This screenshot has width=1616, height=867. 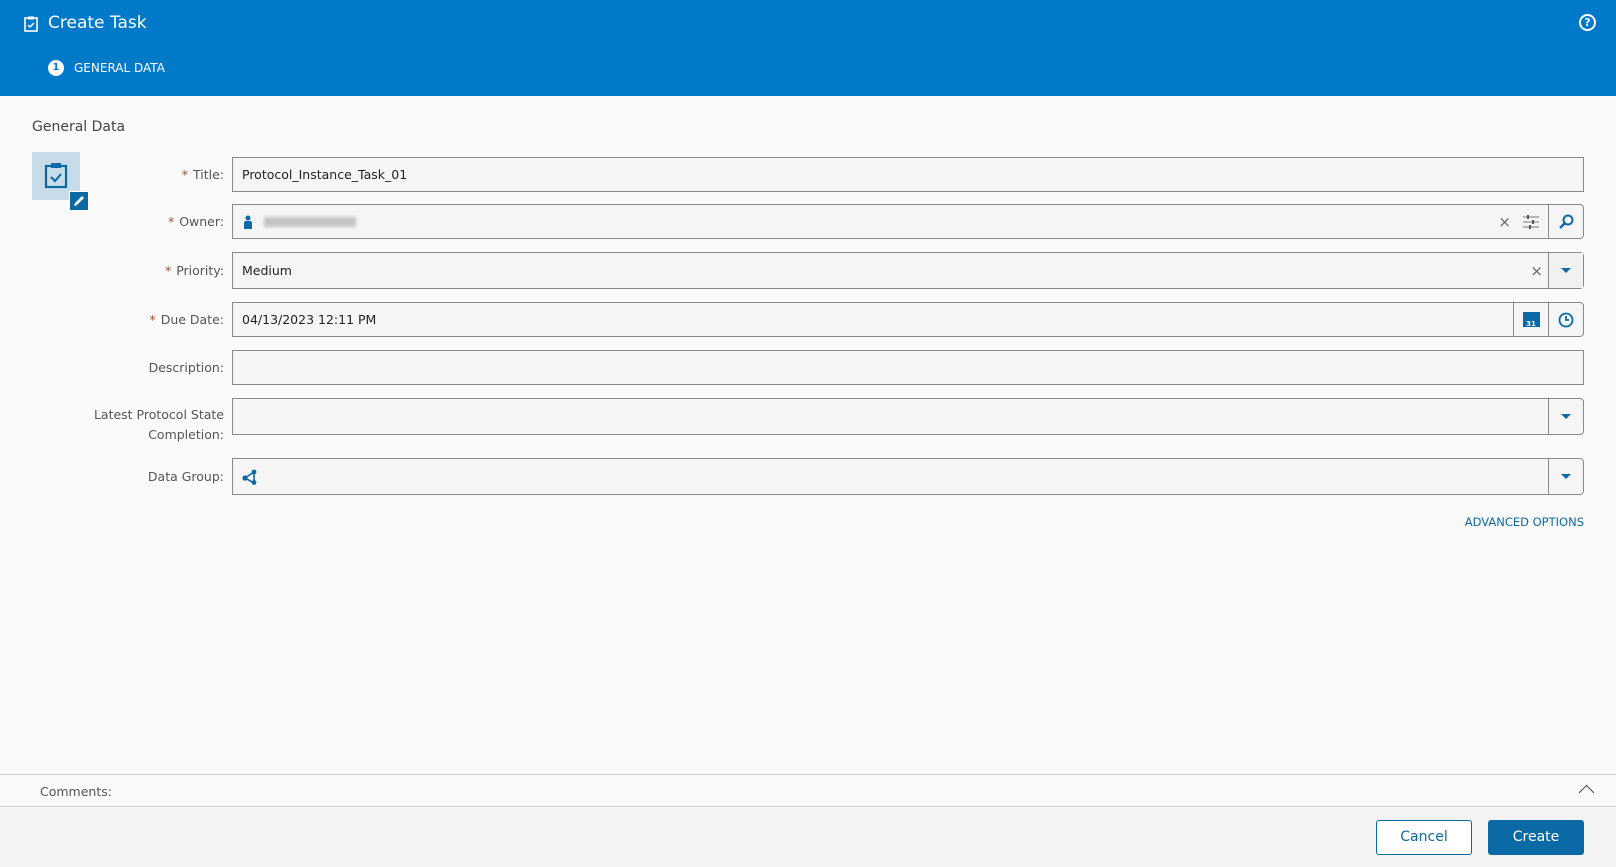 What do you see at coordinates (1524, 522) in the screenshot?
I see `advanced-options-link: ADVANCED OPTIONS` at bounding box center [1524, 522].